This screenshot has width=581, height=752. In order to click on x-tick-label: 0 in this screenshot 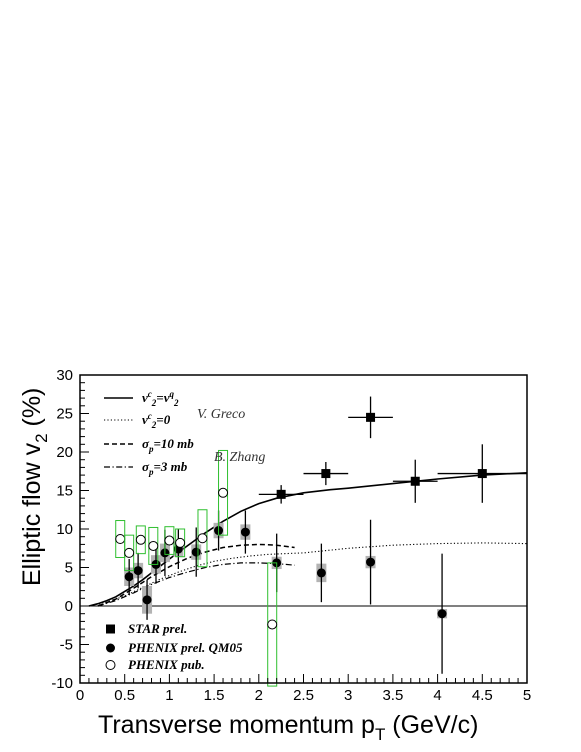, I will do `click(80, 695)`.